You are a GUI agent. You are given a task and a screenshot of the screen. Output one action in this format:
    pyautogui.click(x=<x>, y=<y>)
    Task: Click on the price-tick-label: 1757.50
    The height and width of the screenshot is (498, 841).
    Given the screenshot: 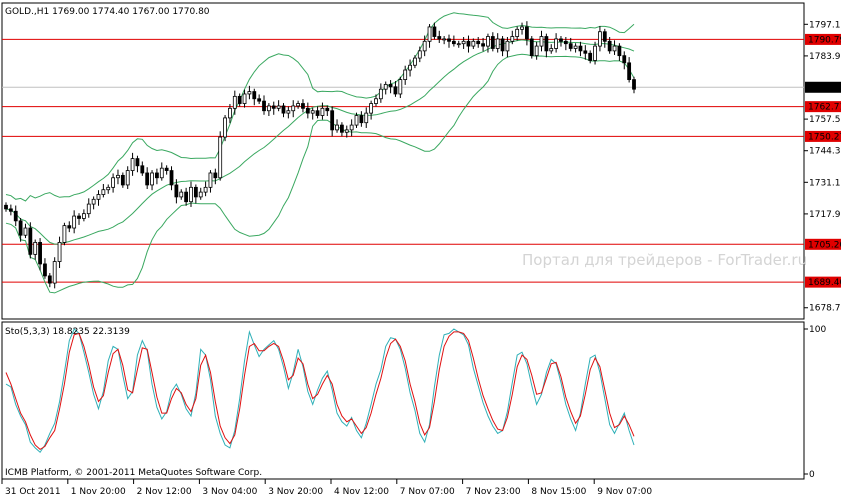 What is the action you would take?
    pyautogui.click(x=825, y=120)
    